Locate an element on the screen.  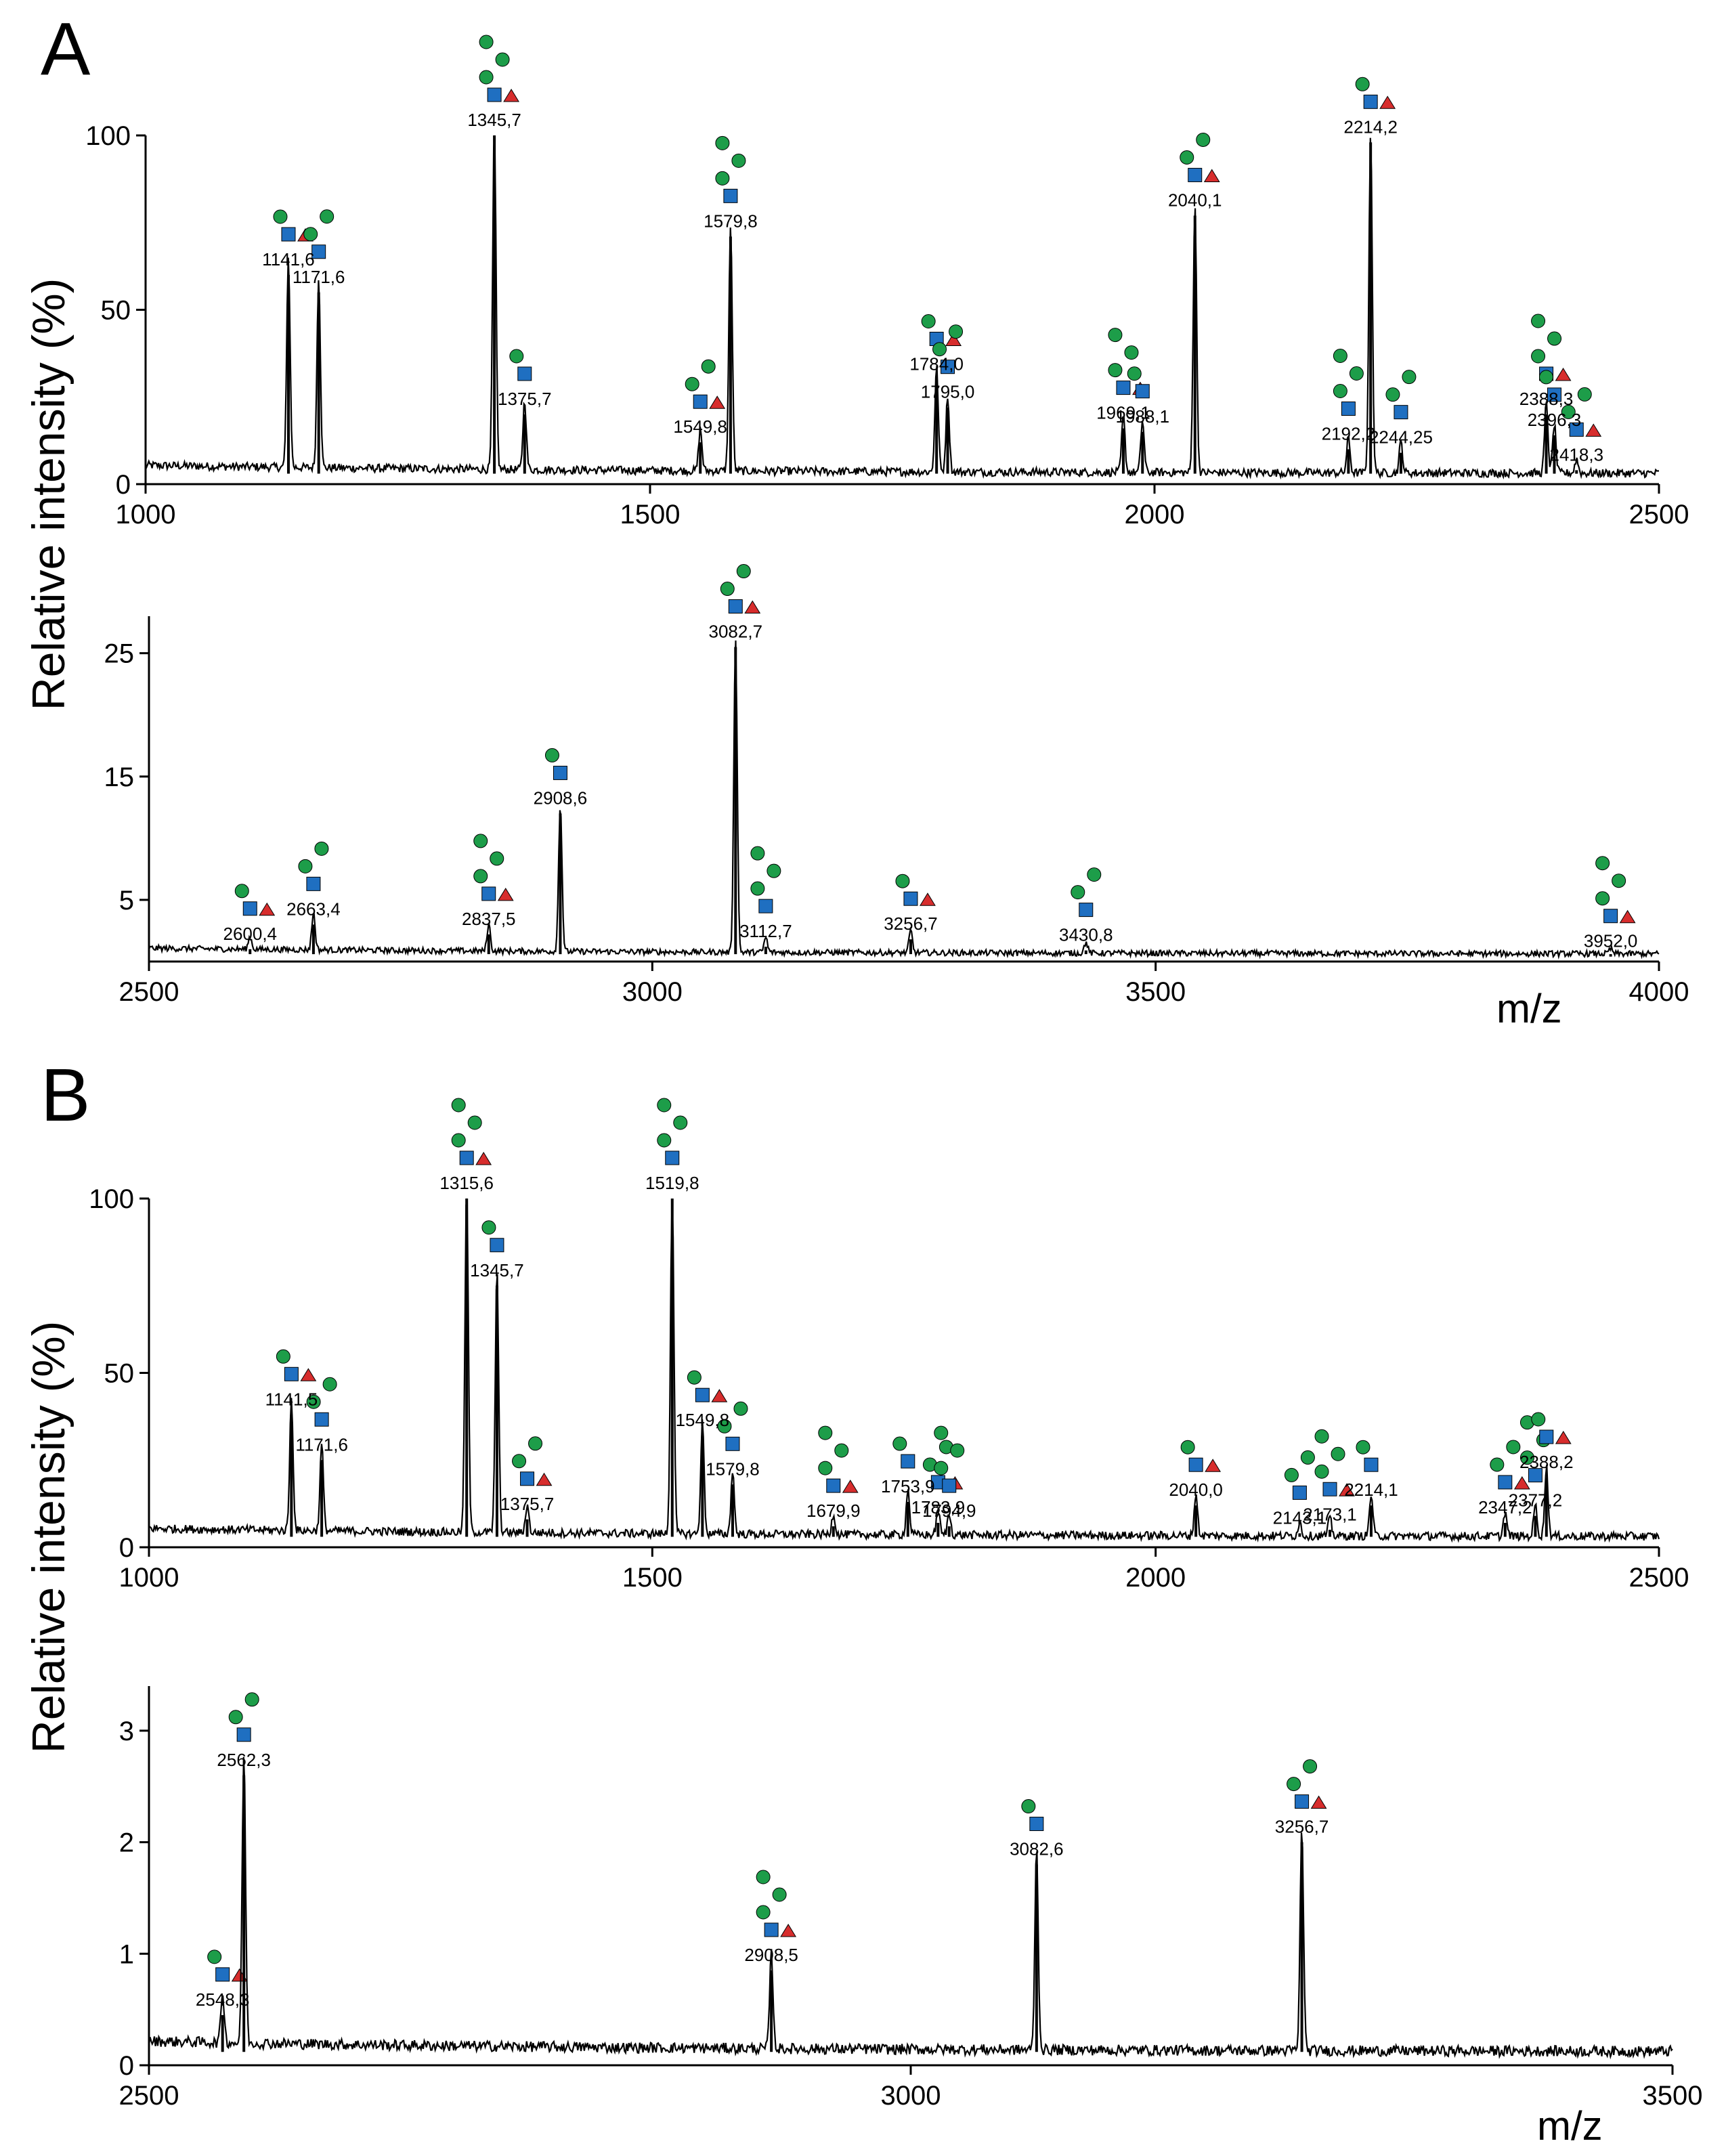
peak-label: 2562,3 is located at coordinates (244, 1760).